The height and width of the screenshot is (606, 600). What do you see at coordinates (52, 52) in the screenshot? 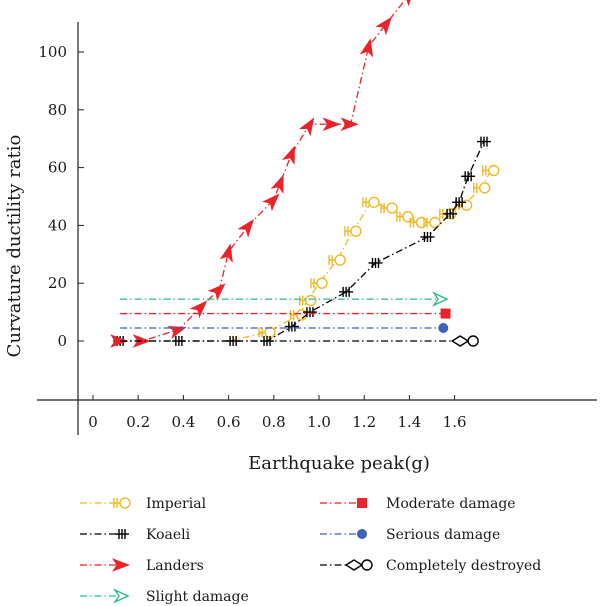
I see `y-tick-label: 100` at bounding box center [52, 52].